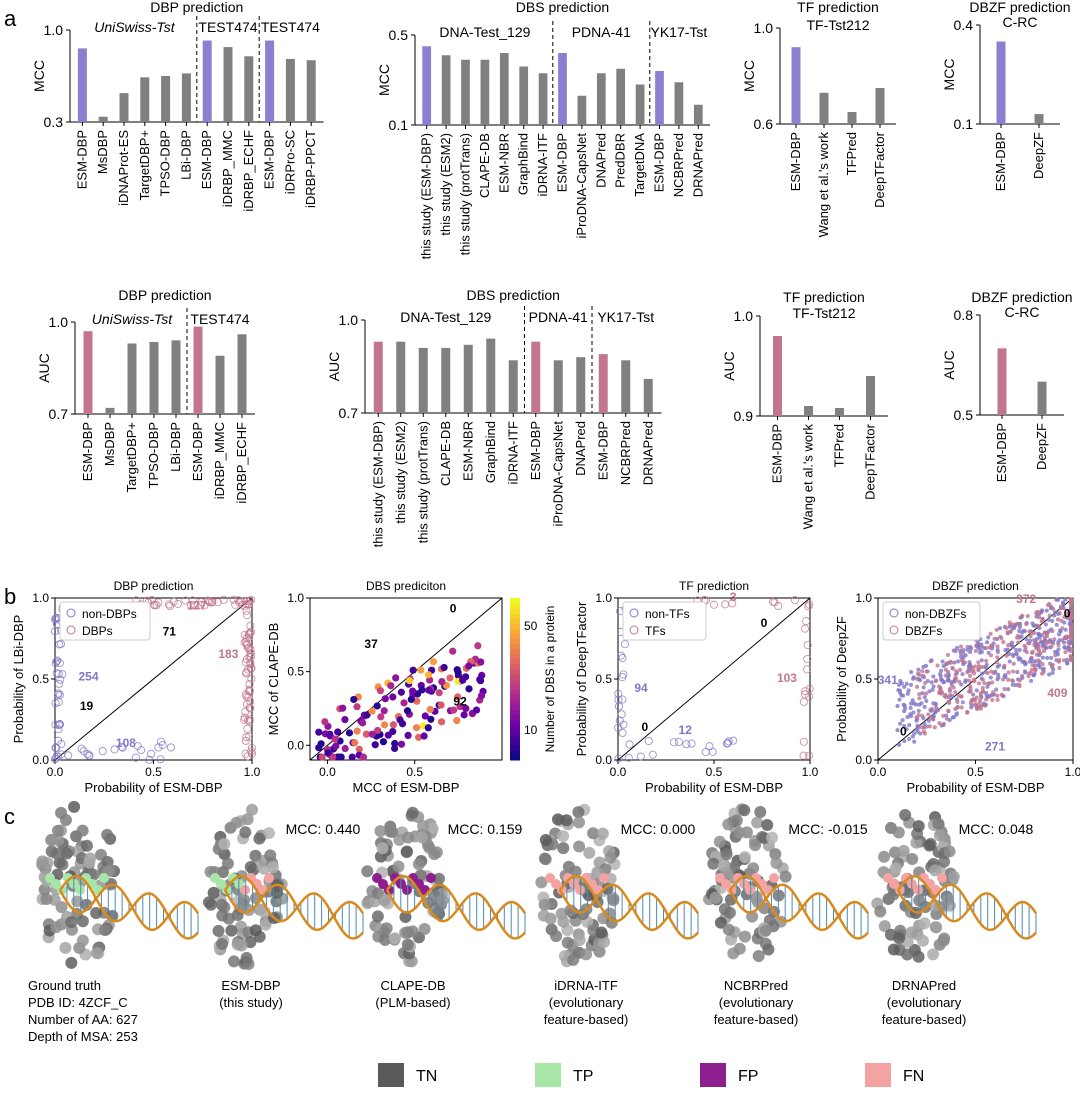 This screenshot has height=1095, width=1080. Describe the element at coordinates (248, 171) in the screenshot. I see `x-tick-label: iDRBP_ECHF` at that location.